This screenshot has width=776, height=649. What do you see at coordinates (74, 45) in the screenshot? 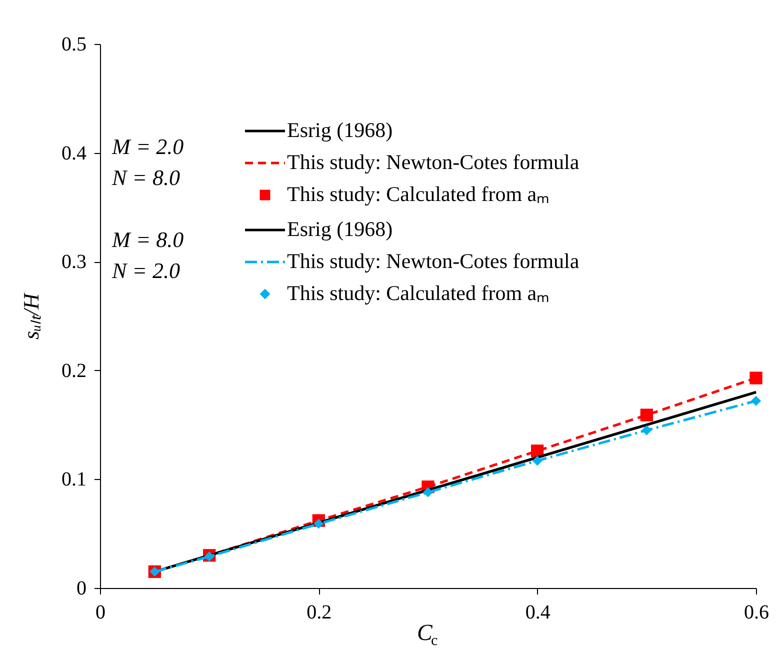
I see `y-tick-label: 0.5` at bounding box center [74, 45].